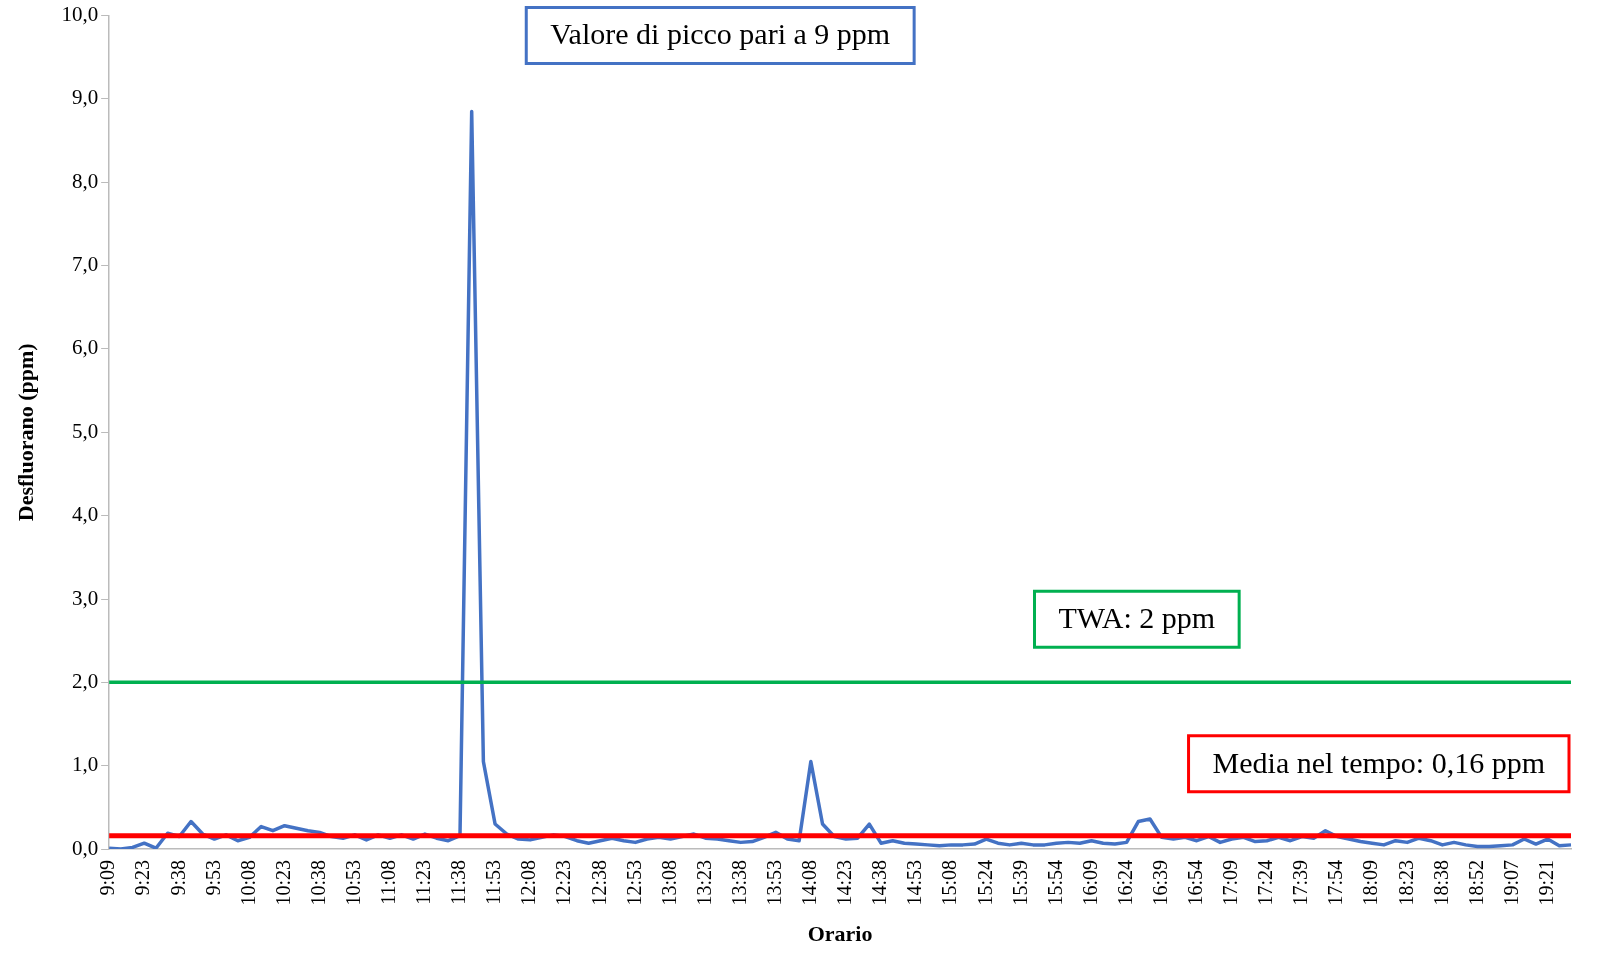 Image resolution: width=1598 pixels, height=961 pixels. Describe the element at coordinates (85, 514) in the screenshot. I see `y-tick-label: 4,0` at that location.